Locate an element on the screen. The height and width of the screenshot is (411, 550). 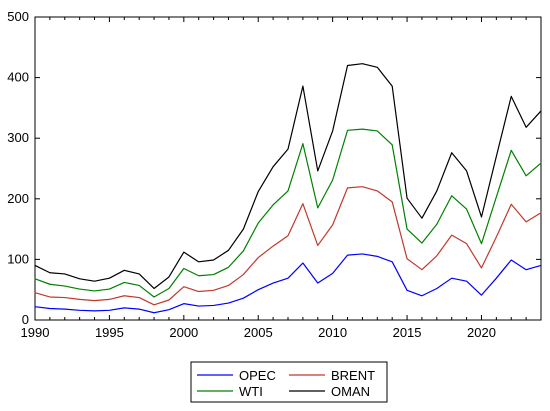
y-tick-label: 0 is located at coordinates (25, 319).